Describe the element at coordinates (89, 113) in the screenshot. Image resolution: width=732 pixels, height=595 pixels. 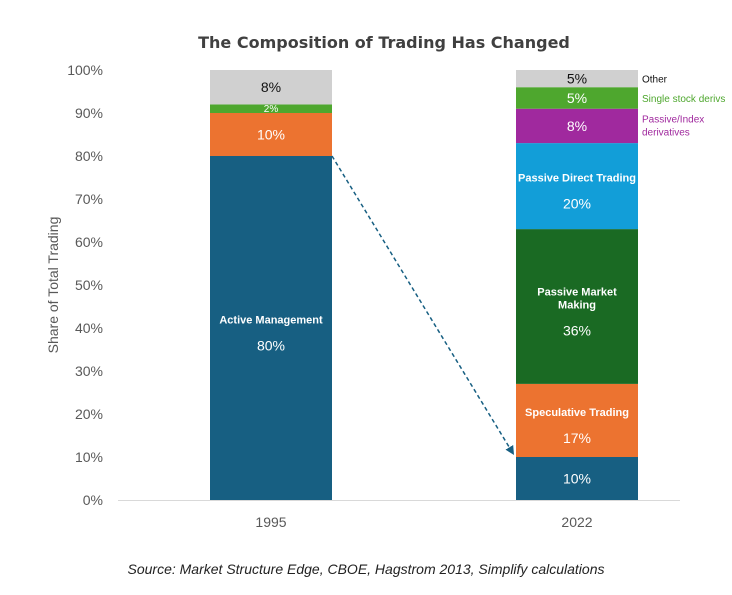
I see `y-tick-label: 90%` at that location.